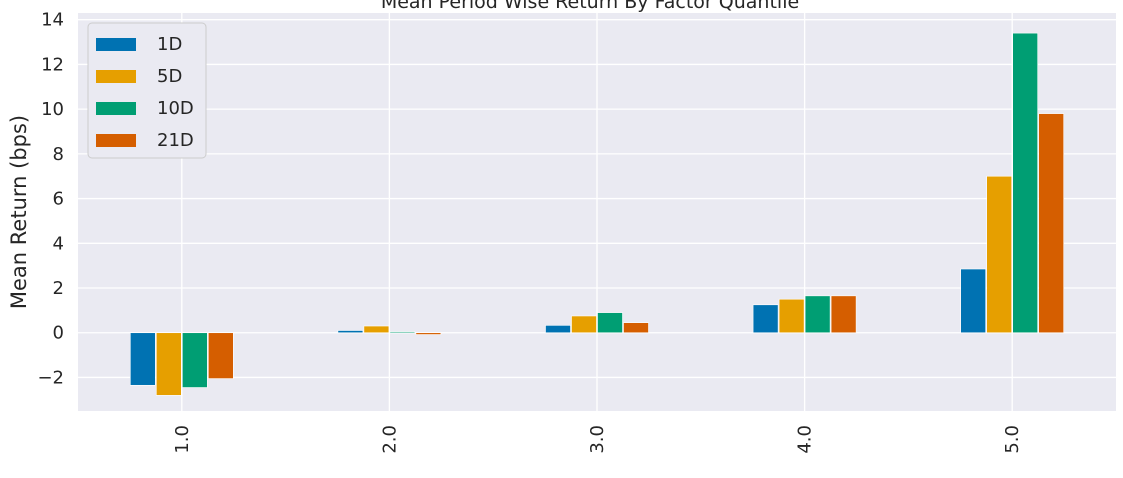 The image size is (1123, 478). I want to click on y-tick-label: 4, so click(58, 243).